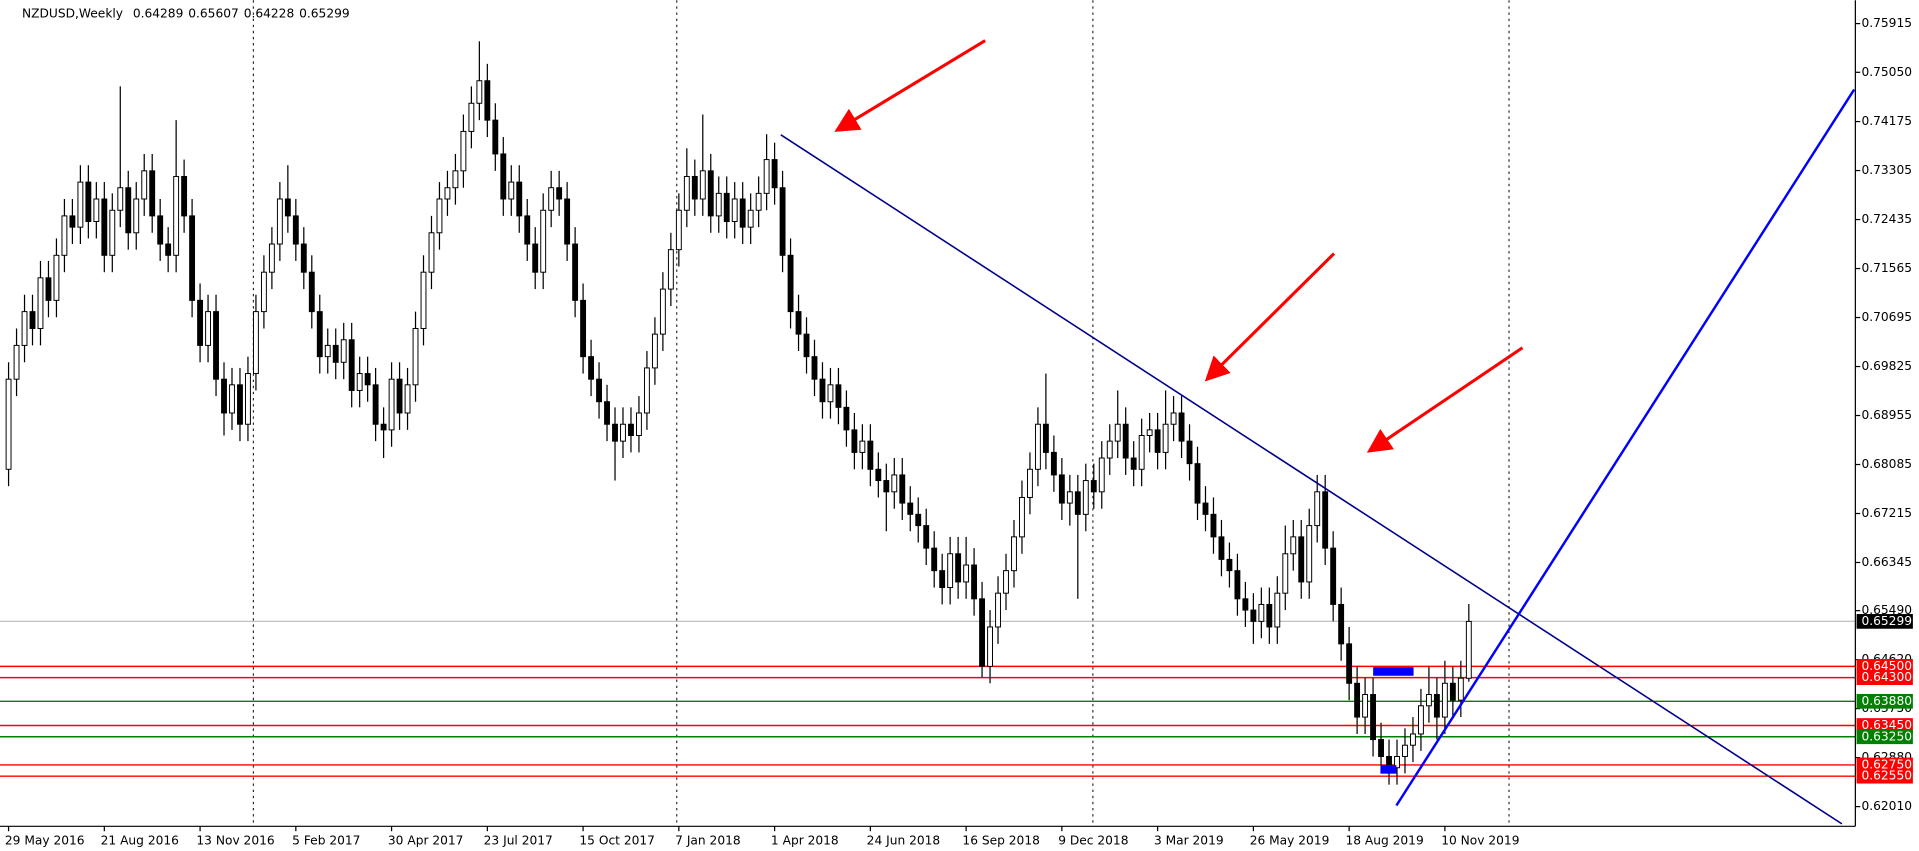  I want to click on x-tick-label: 21 Aug 2016, so click(140, 840).